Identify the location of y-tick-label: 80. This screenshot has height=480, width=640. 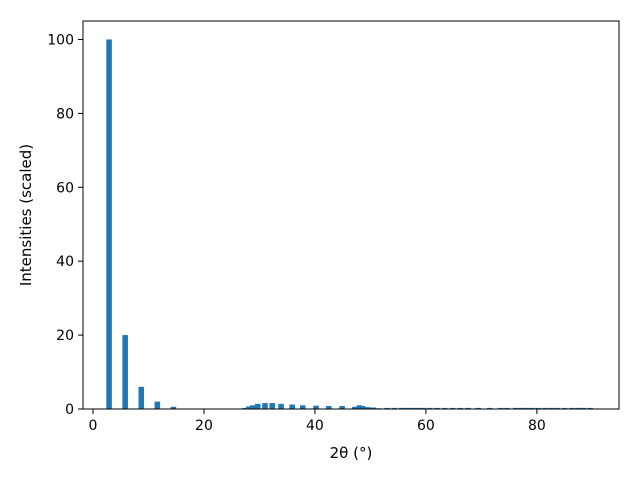
(65, 114).